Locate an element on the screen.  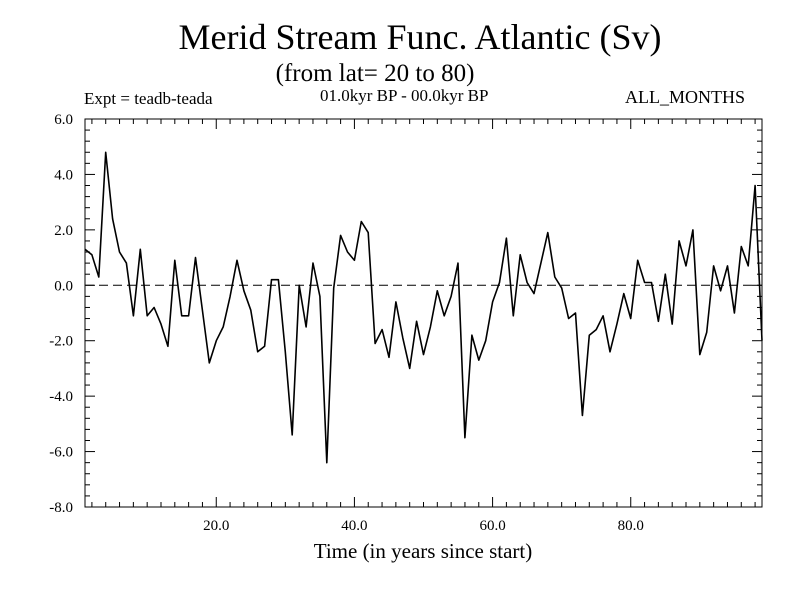
y-tick-label: -8.0 is located at coordinates (61, 508).